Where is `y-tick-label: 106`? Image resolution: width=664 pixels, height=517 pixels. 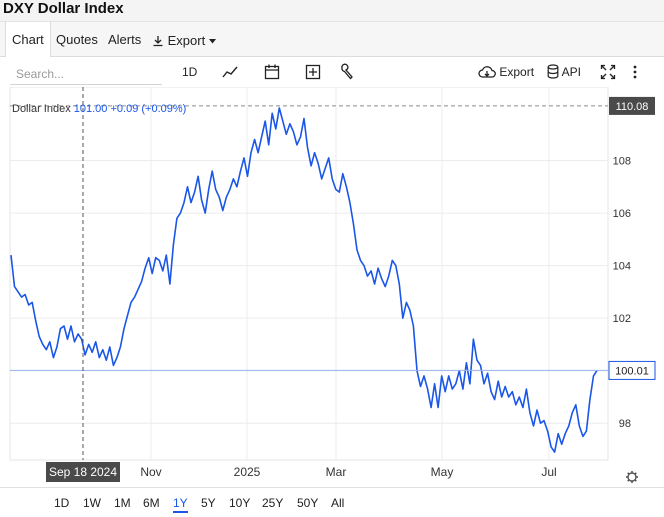
y-tick-label: 106 is located at coordinates (622, 214).